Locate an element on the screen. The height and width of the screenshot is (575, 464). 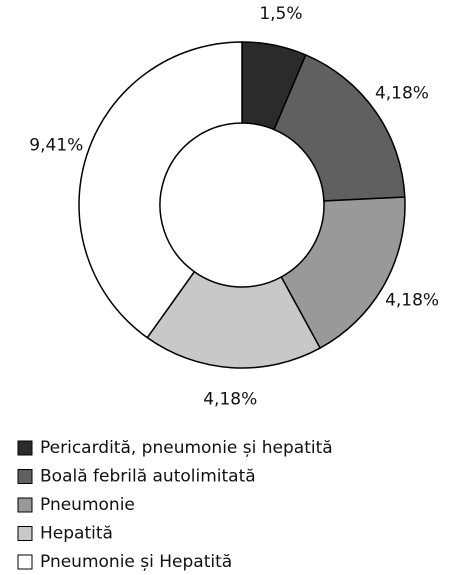
data-label: 9,41% is located at coordinates (56, 145).